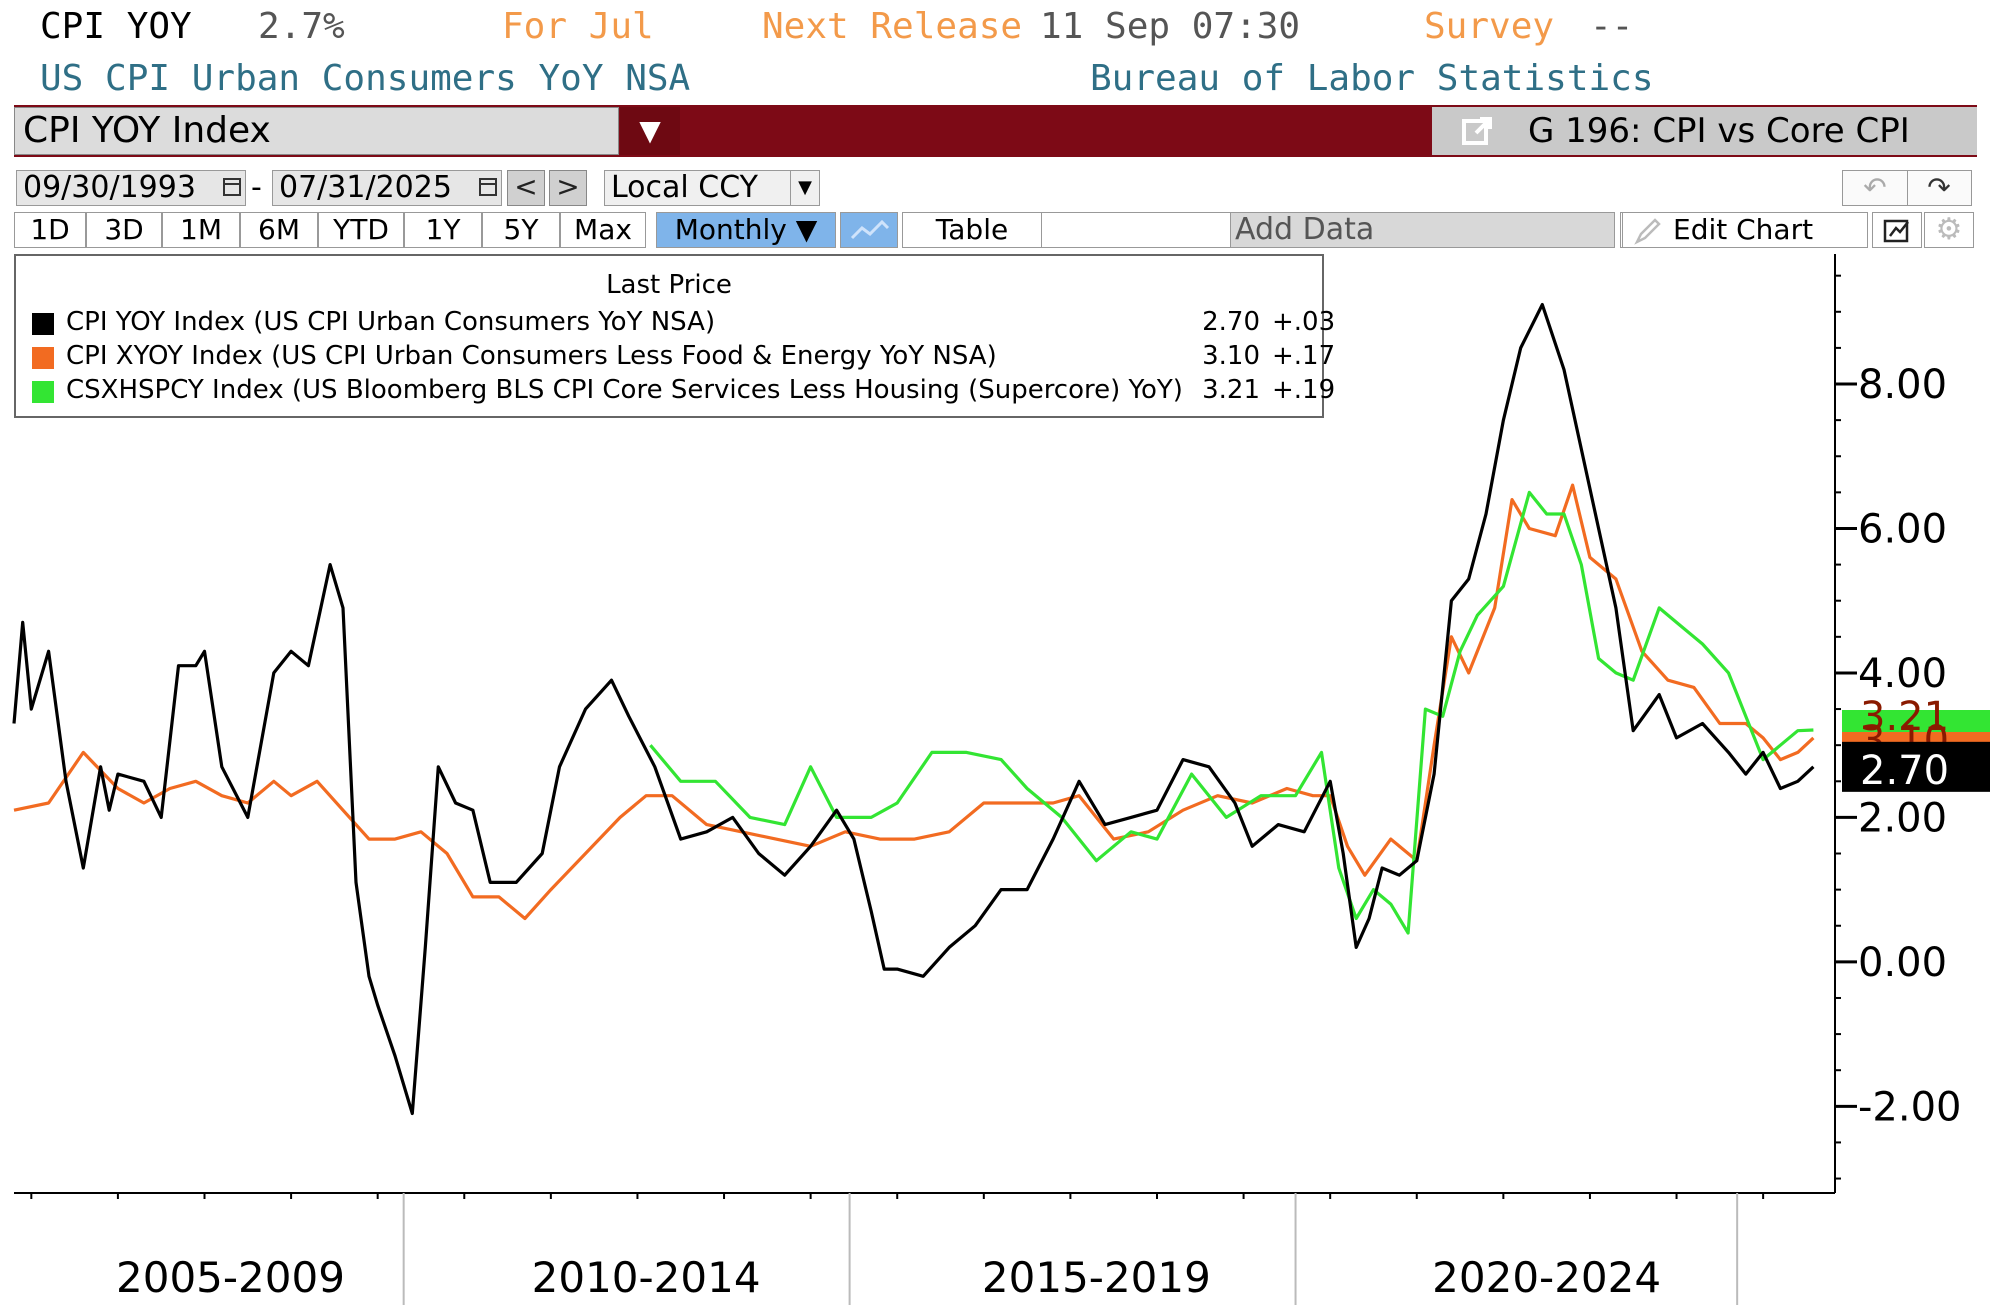 This screenshot has width=1990, height=1312. What do you see at coordinates (646, 1277) in the screenshot?
I see `x-period-label: 2010-2014` at bounding box center [646, 1277].